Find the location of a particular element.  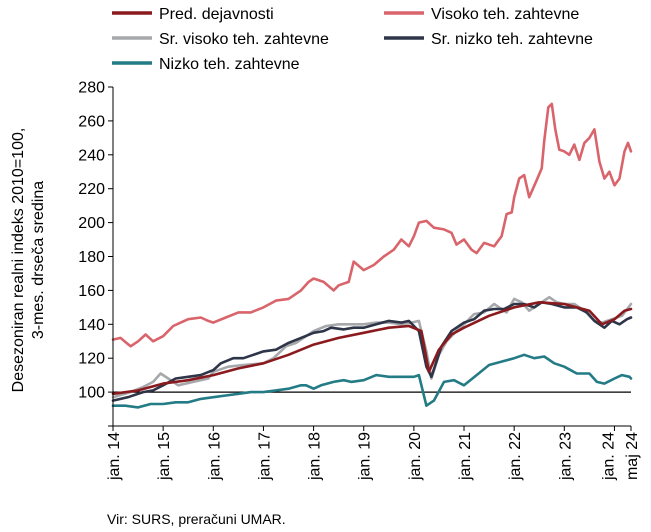

y-tick-label: 200 is located at coordinates (91, 223).